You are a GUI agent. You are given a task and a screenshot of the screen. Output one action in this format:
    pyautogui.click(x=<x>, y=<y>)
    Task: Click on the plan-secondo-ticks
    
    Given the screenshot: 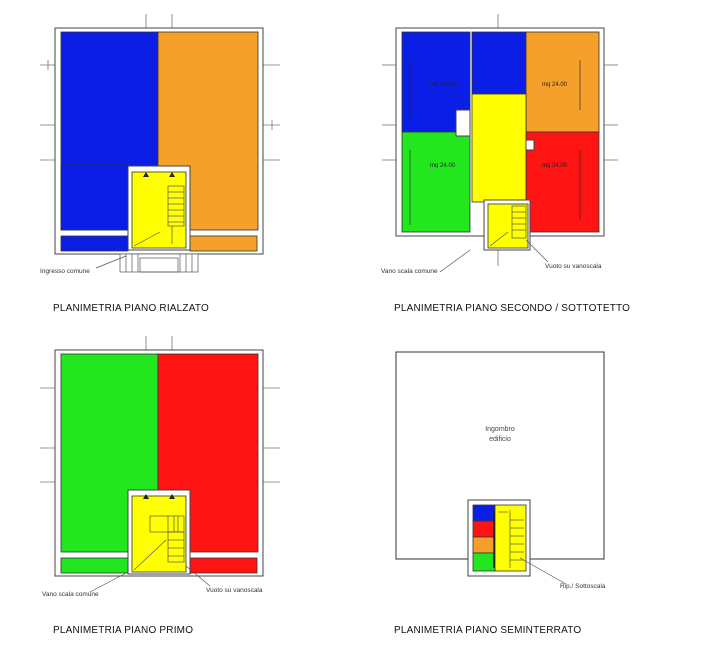 What is the action you would take?
    pyautogui.click(x=500, y=140)
    